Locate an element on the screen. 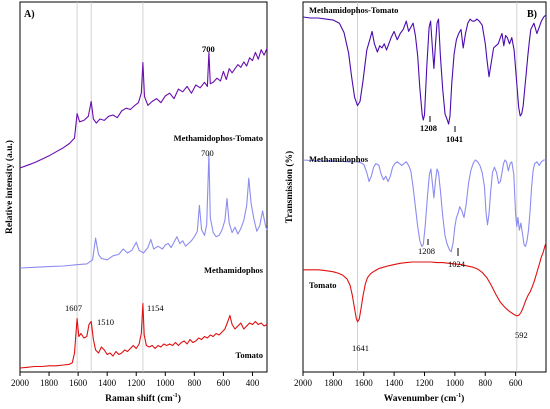 The width and height of the screenshot is (550, 409). panel-a-x-axis-title-end: ) is located at coordinates (179, 398).